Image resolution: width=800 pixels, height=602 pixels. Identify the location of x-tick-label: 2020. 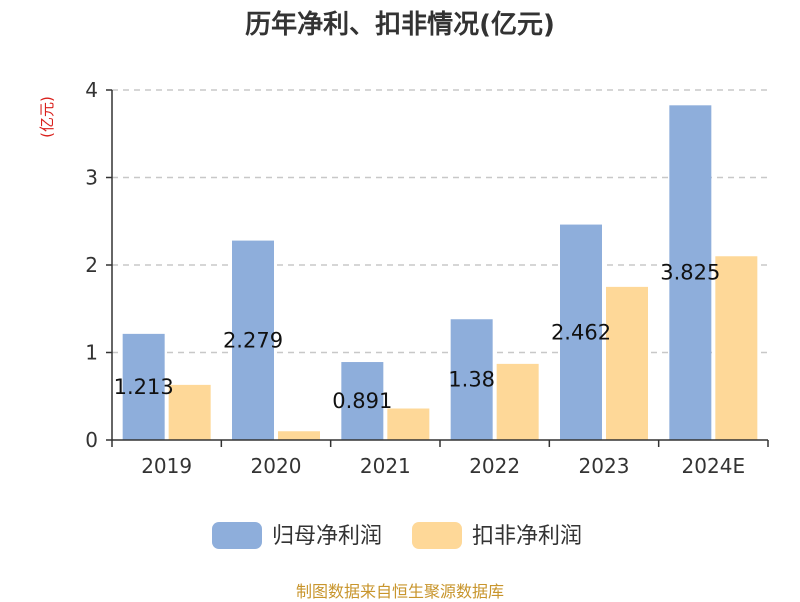
(276, 466).